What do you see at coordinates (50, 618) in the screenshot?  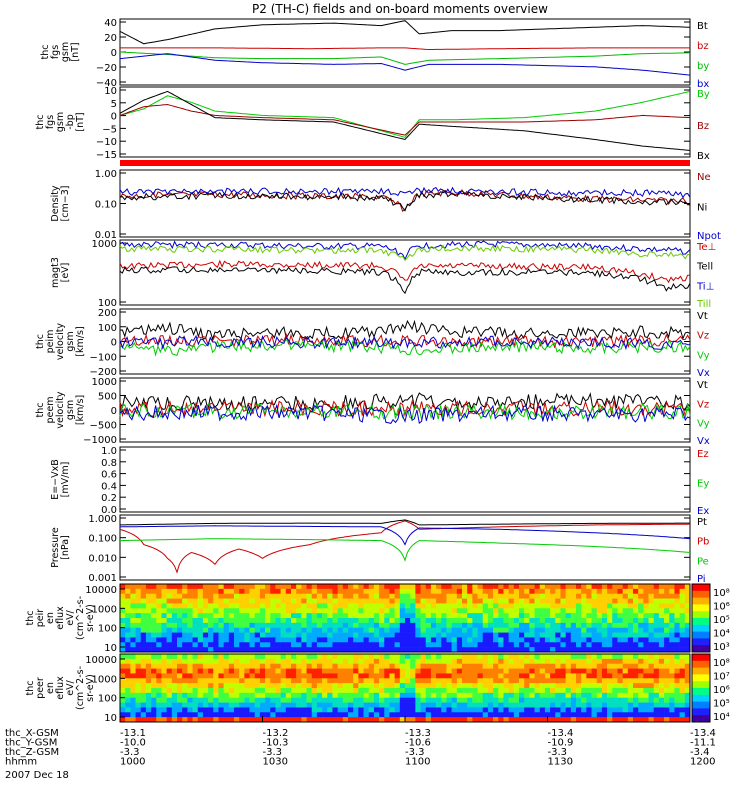 I see `y-axis-label-line: en` at bounding box center [50, 618].